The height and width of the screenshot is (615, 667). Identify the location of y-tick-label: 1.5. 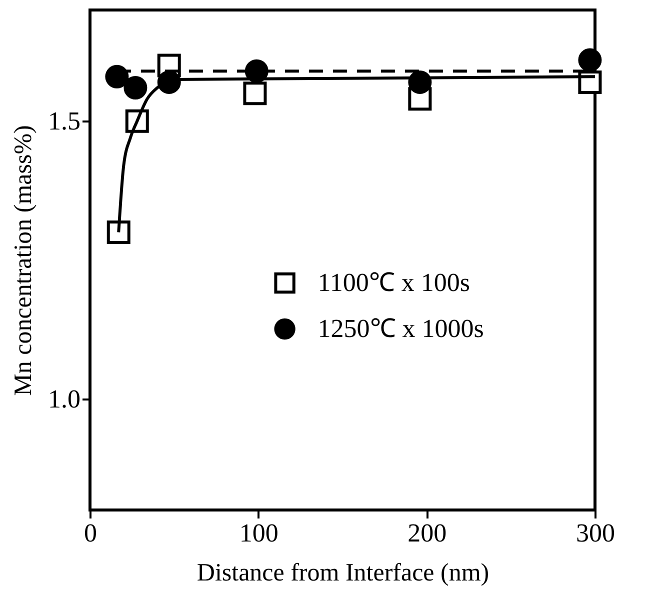
(64, 121).